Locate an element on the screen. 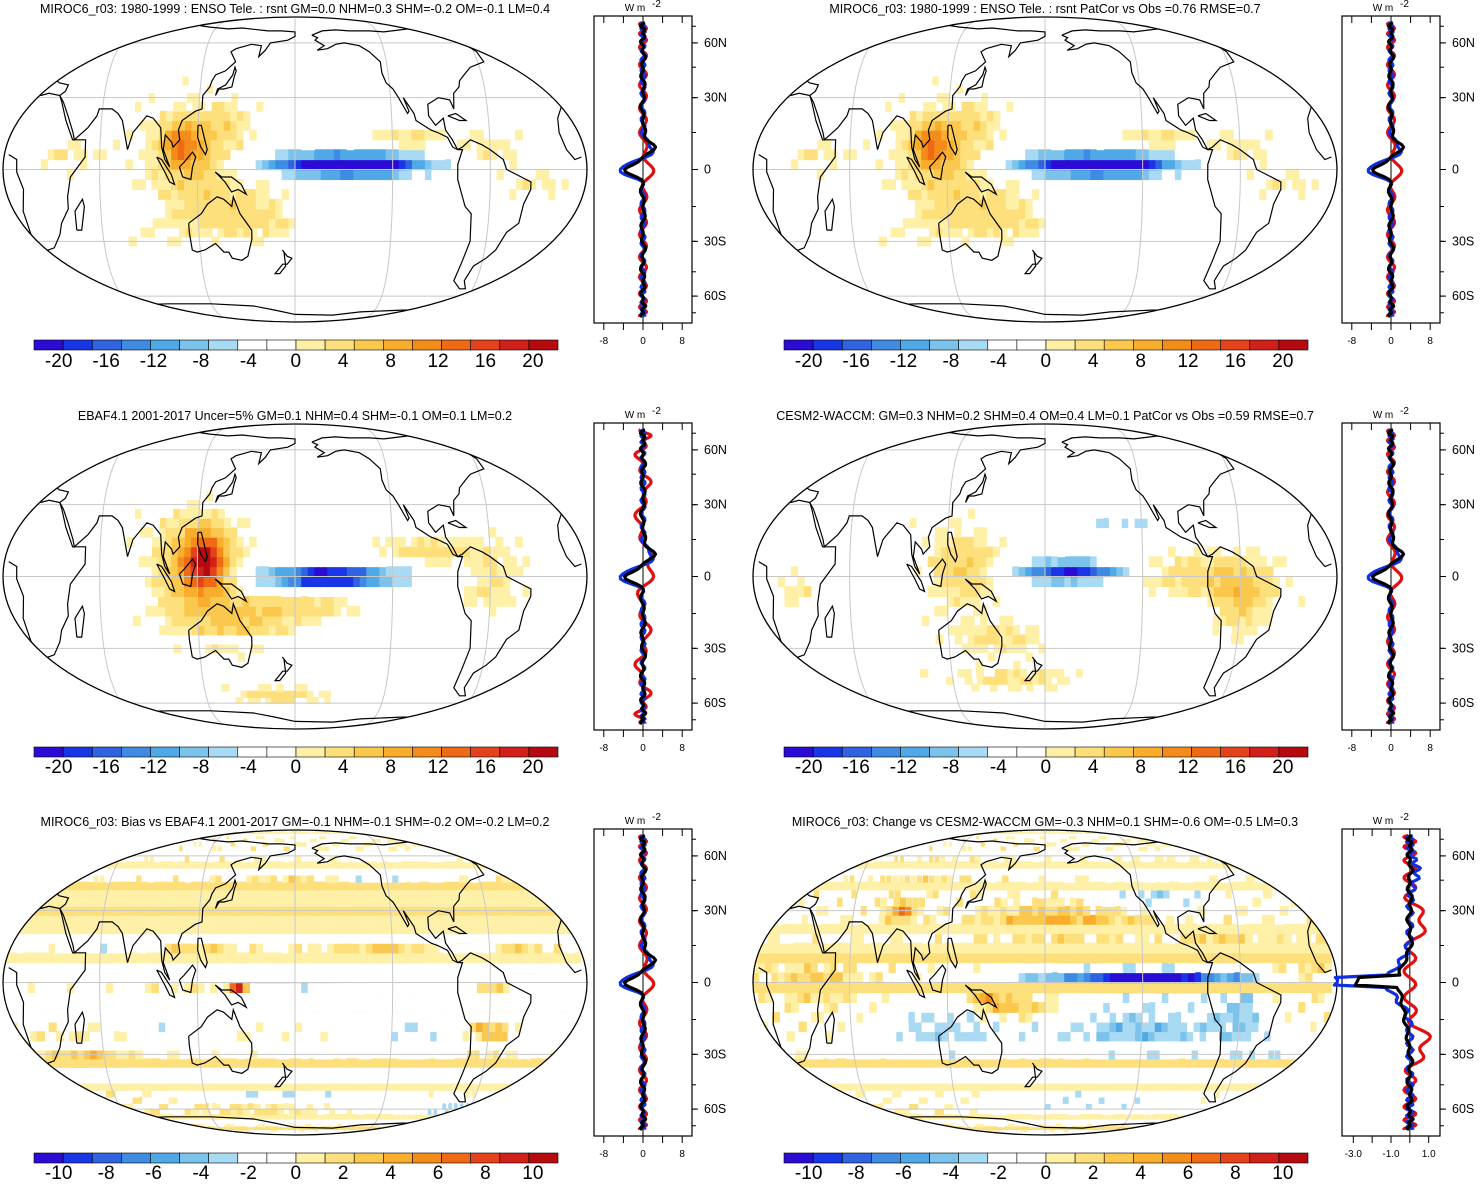  colorbar-6: -10 -8 -6 -4 -2 0 2 4 6 8 10 is located at coordinates (1046, 1168).